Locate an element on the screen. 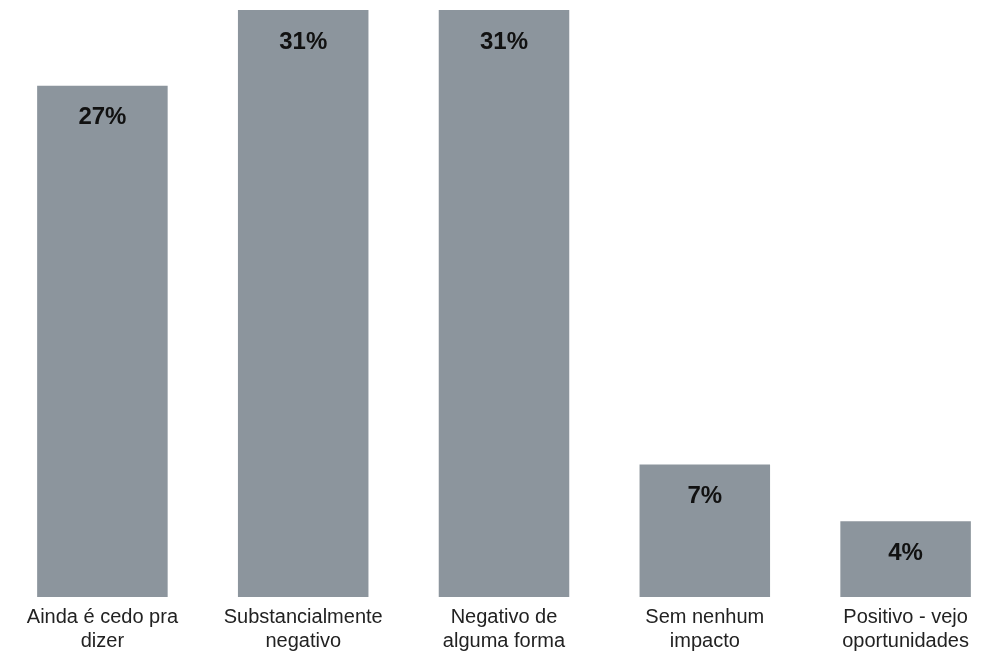 This screenshot has width=1008, height=663. data-label: 7% is located at coordinates (705, 495).